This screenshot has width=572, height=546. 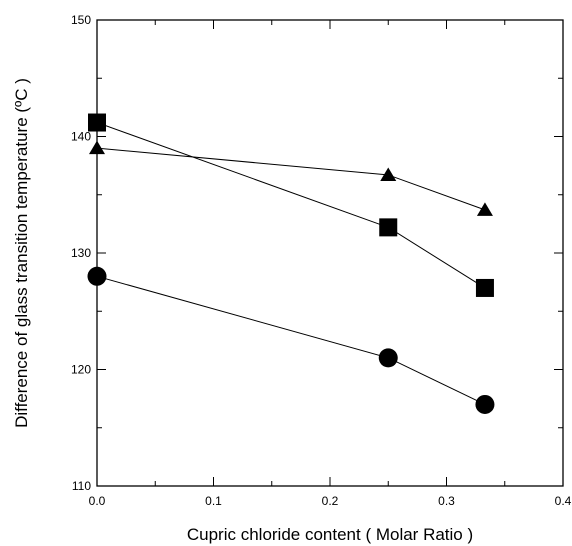 What do you see at coordinates (81, 137) in the screenshot?
I see `y-tick-label: 140` at bounding box center [81, 137].